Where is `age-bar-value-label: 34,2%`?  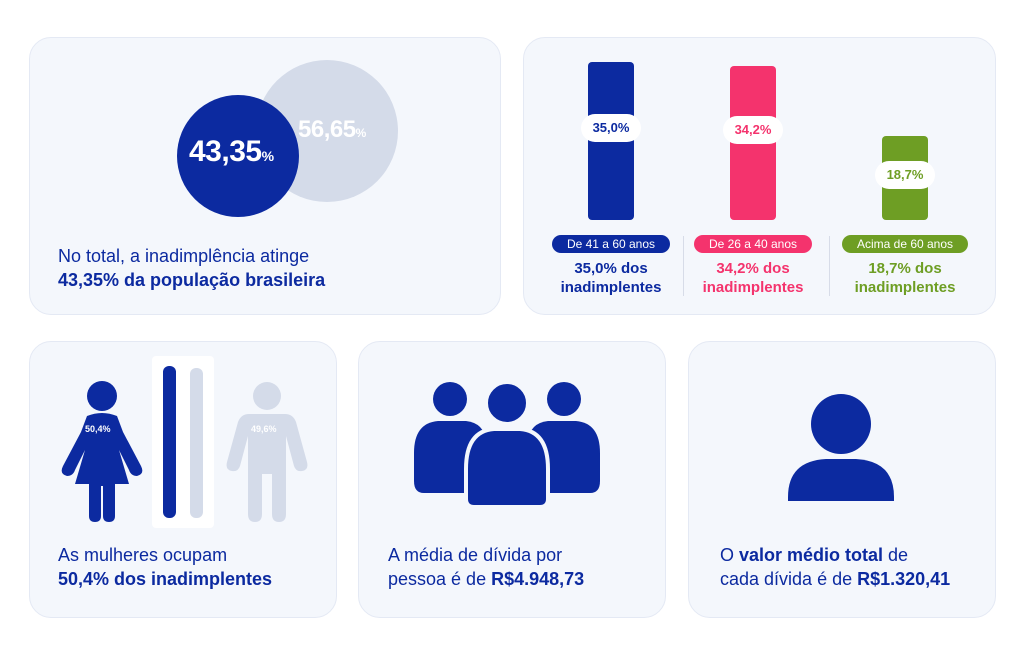 age-bar-value-label: 34,2% is located at coordinates (753, 130).